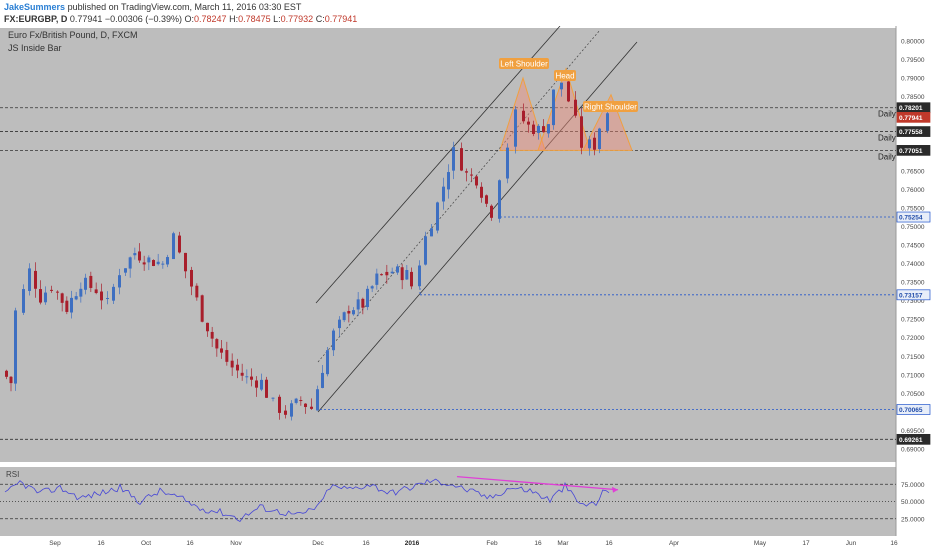 Image resolution: width=932 pixels, height=550 pixels. Describe the element at coordinates (12, 474) in the screenshot. I see `rsi-label: RSI` at that location.